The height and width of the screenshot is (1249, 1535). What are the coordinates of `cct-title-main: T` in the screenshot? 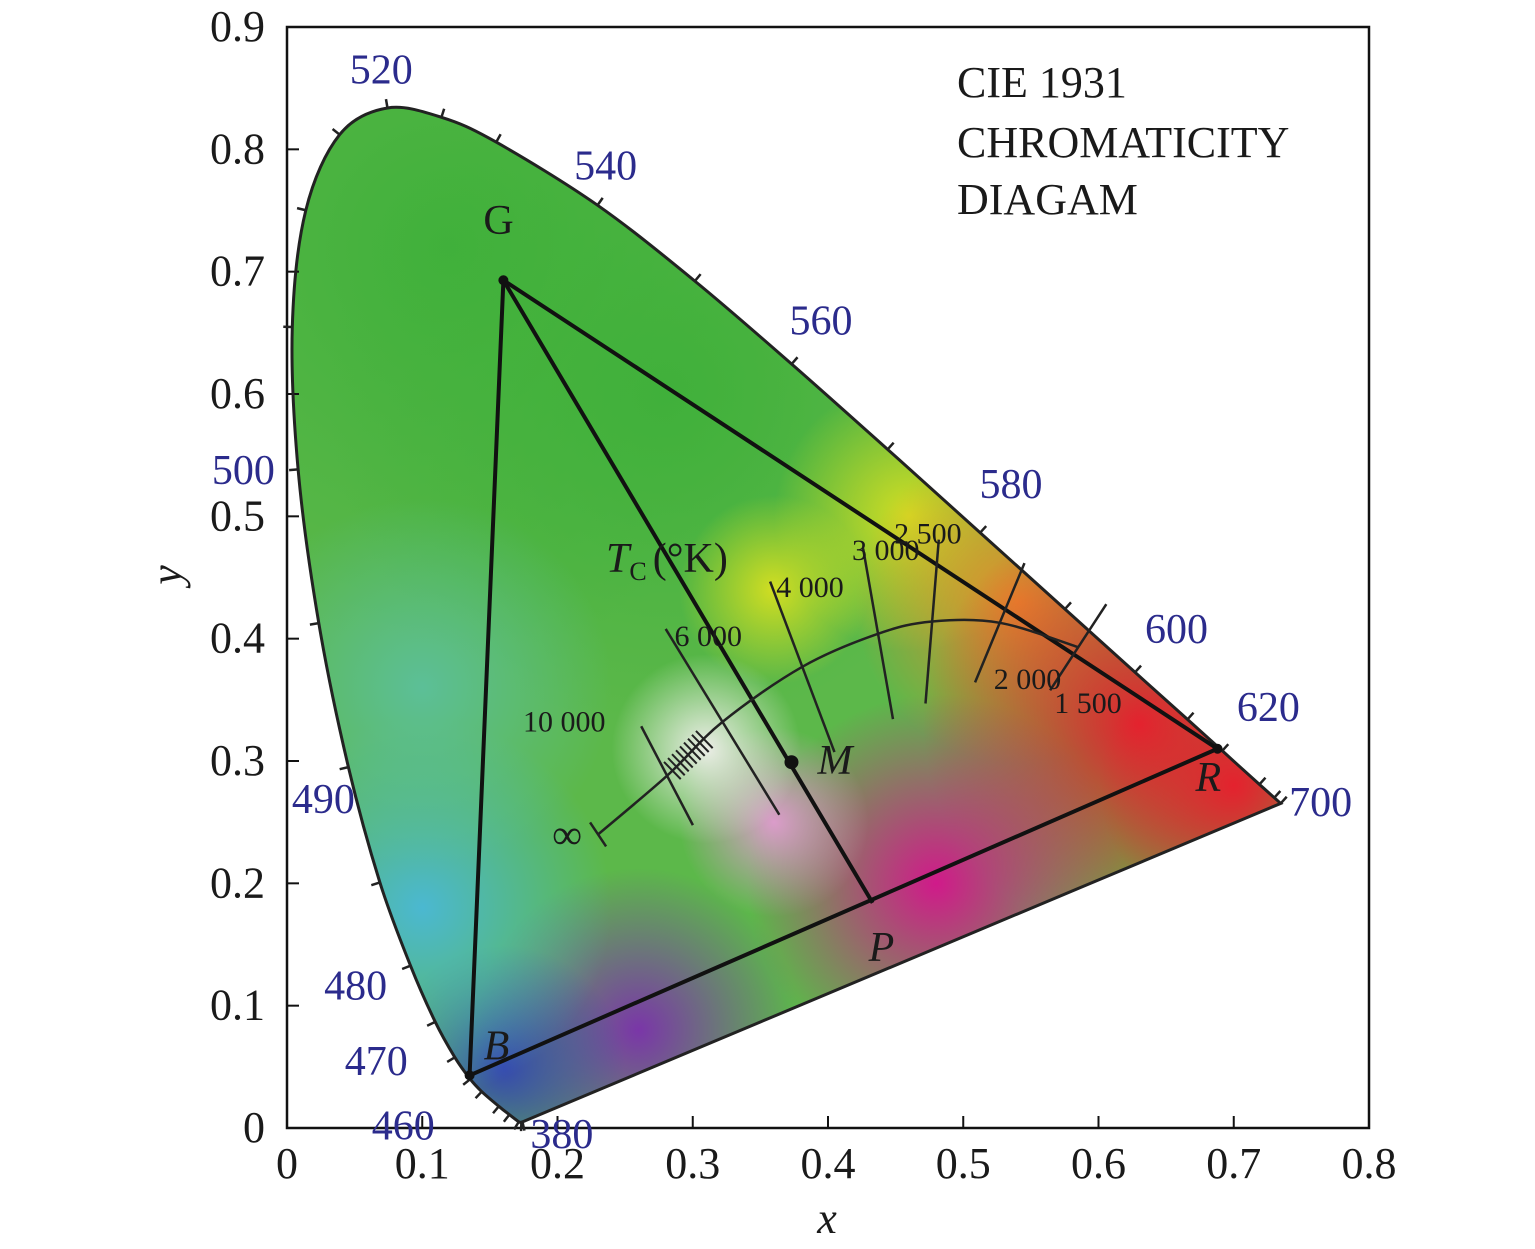 It's located at (619, 559).